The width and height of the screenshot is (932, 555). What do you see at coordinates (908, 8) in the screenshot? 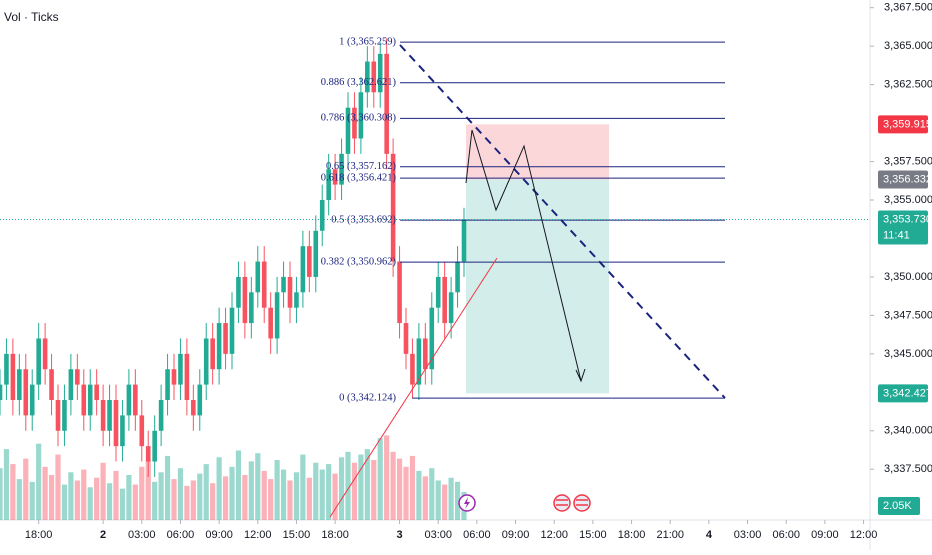
I see `y-tick-label: 3,367.500` at bounding box center [908, 8].